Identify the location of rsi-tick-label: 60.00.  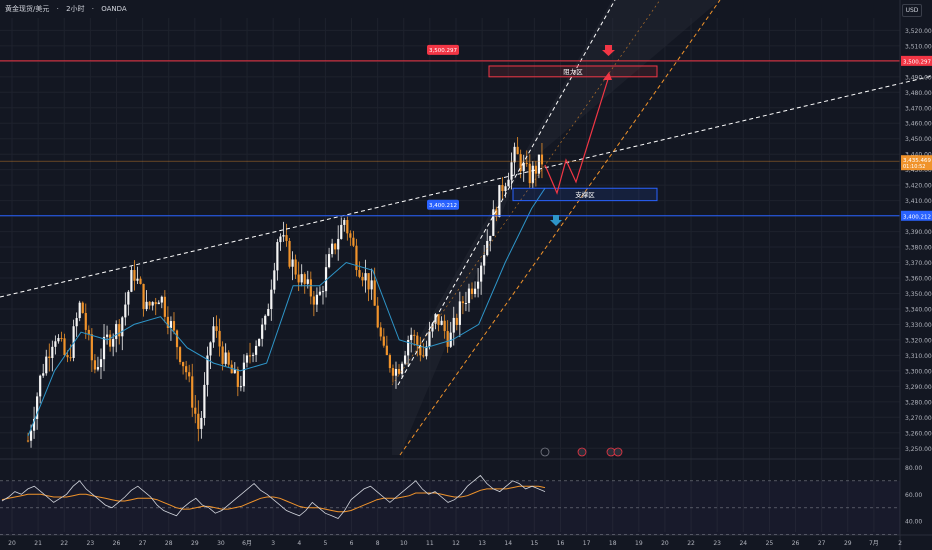
(913, 495).